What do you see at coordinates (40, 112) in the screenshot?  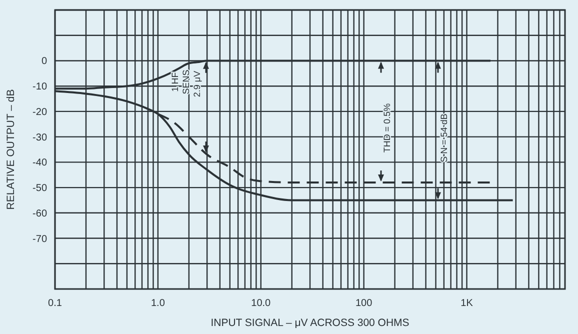 I see `y-tick-label: -20` at bounding box center [40, 112].